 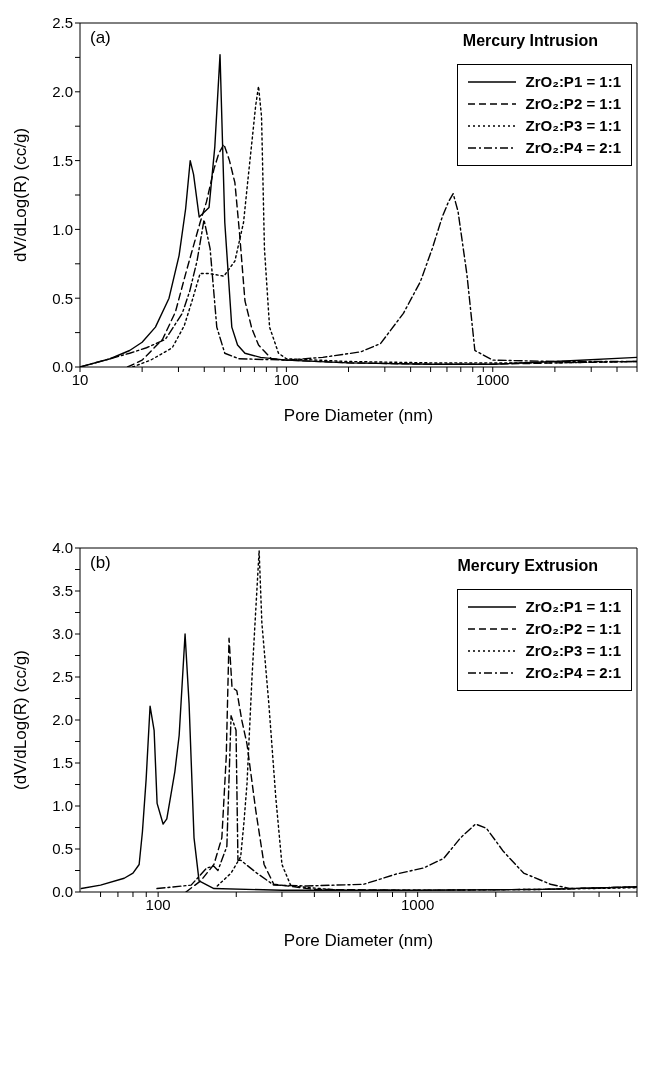 I want to click on annotation: (a), so click(x=100, y=38).